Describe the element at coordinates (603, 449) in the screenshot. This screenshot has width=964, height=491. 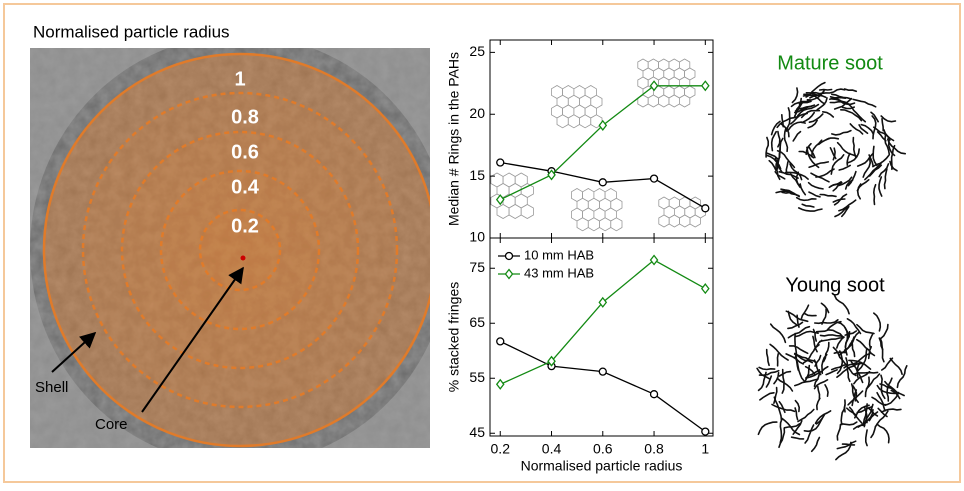
I see `x-tick-label: 0.6` at that location.